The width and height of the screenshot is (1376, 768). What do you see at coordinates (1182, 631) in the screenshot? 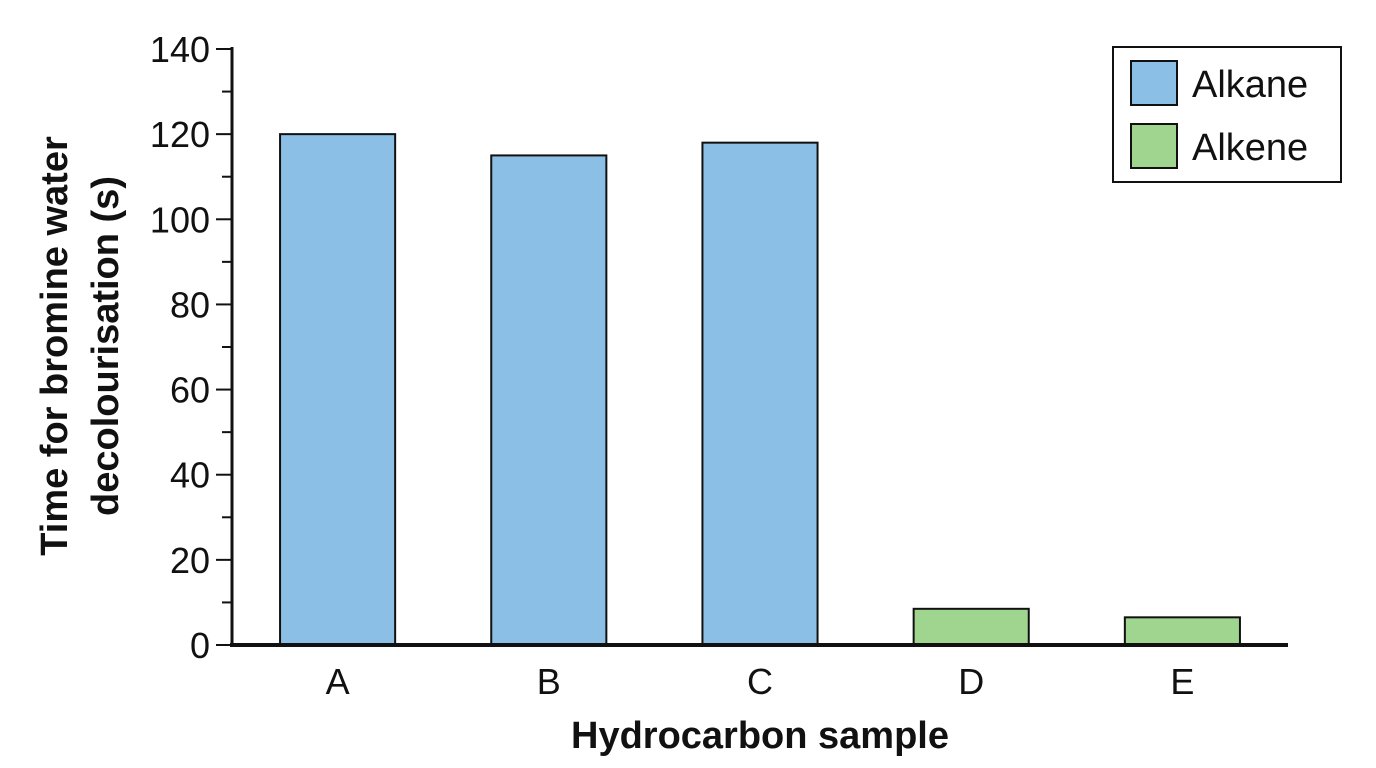
I see `bar-e` at bounding box center [1182, 631].